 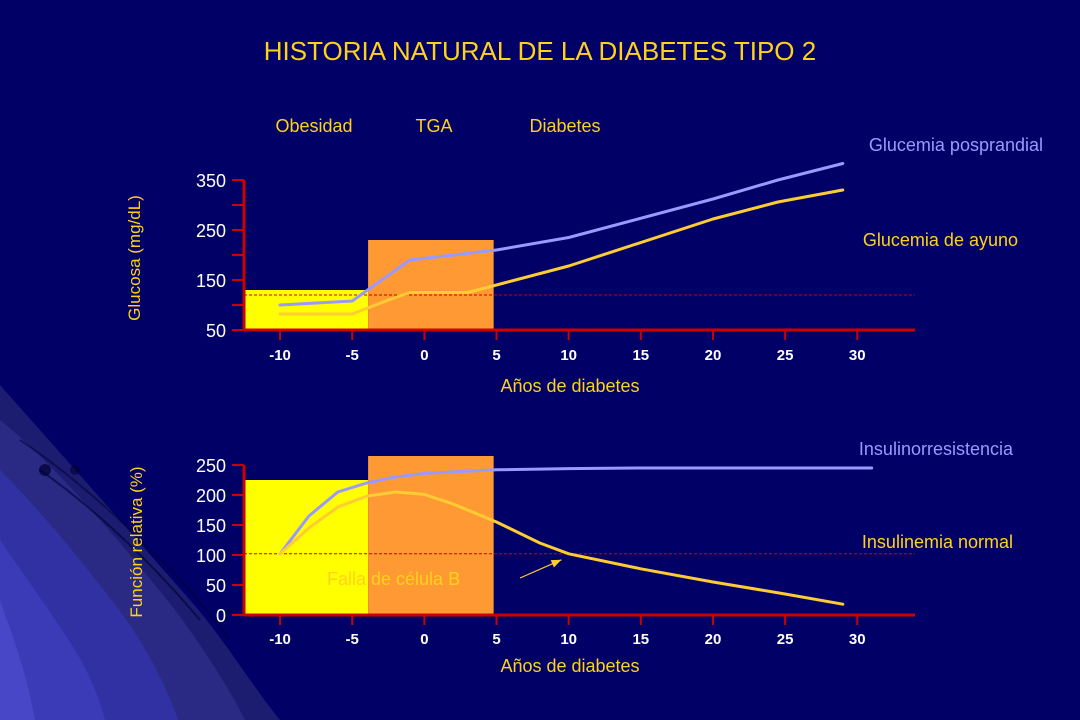 I want to click on stage-label-tga: TGA, so click(x=433, y=126).